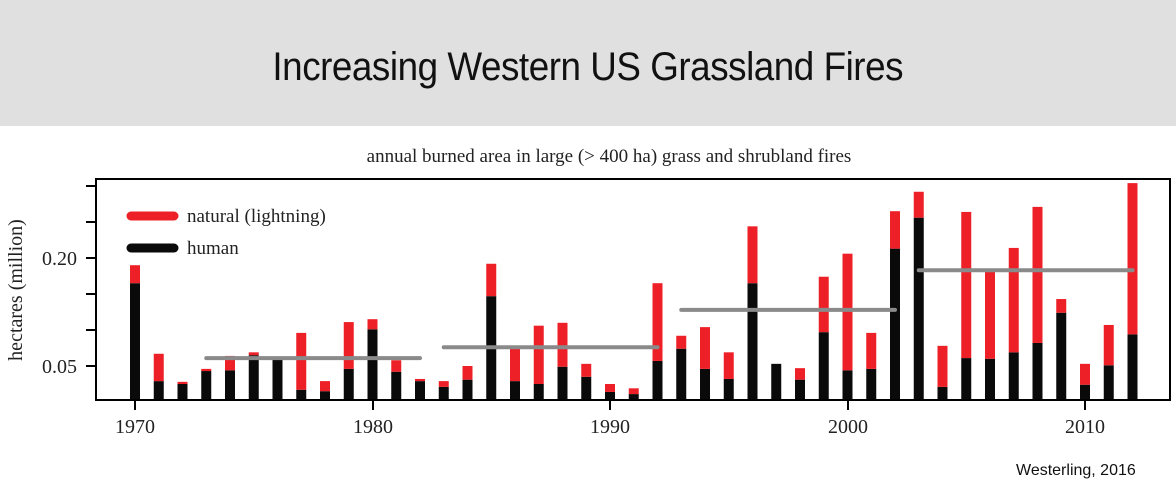  Describe the element at coordinates (325, 390) in the screenshot. I see `bar-1978` at that location.